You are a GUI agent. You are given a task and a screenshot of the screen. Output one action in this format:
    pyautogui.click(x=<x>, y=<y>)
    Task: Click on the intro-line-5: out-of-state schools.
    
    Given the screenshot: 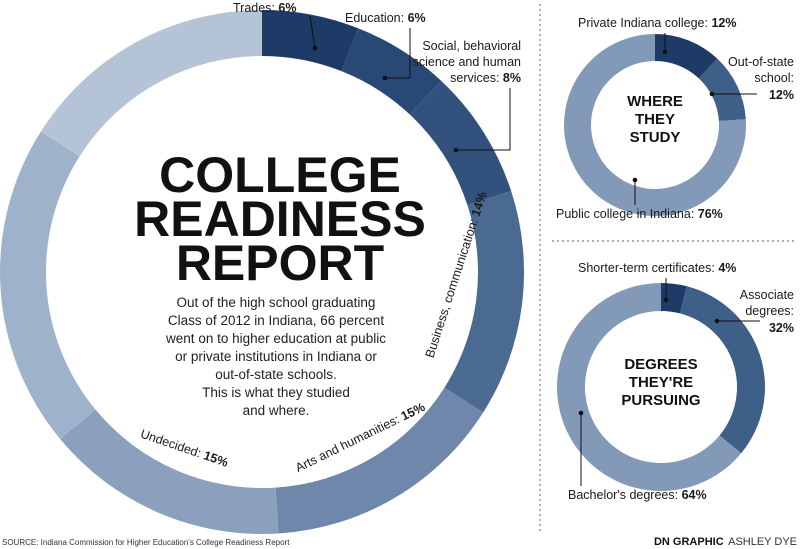 What is the action you would take?
    pyautogui.click(x=276, y=374)
    